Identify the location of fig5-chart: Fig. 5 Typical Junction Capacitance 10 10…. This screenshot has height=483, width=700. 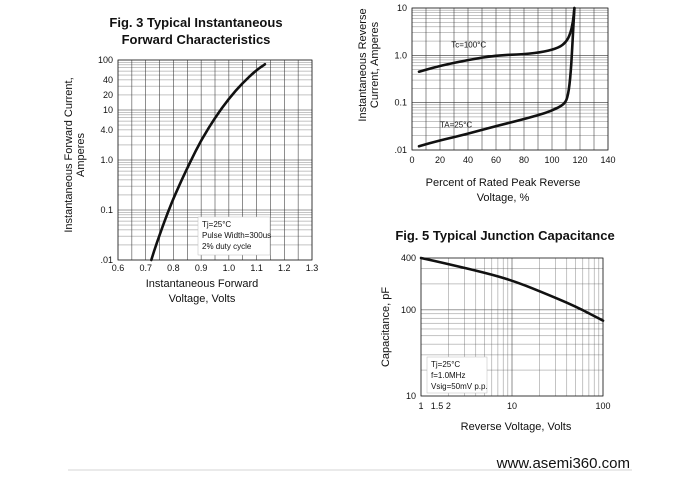
(497, 330).